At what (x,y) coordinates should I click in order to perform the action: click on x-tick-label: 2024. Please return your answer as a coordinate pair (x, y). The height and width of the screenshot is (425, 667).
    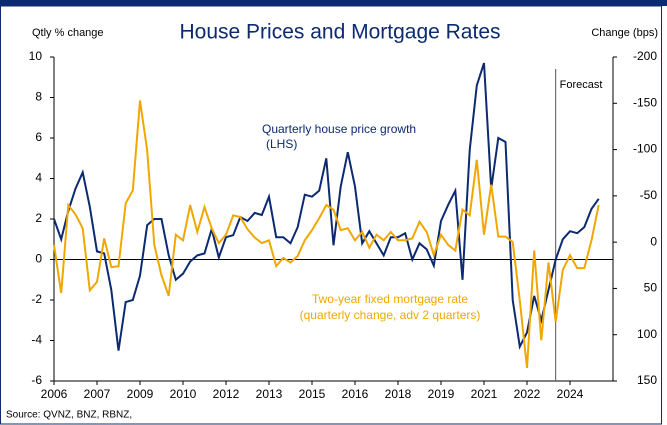
    Looking at the image, I should click on (570, 394).